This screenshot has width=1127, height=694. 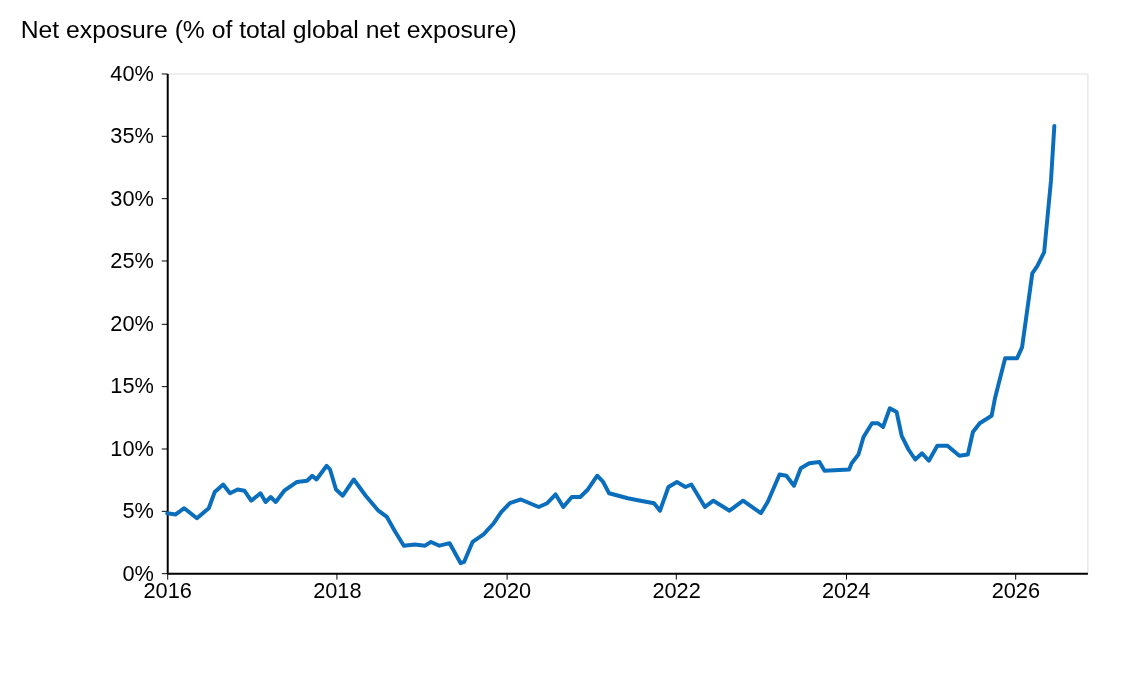 I want to click on y-tick-label: 5%, so click(x=138, y=511).